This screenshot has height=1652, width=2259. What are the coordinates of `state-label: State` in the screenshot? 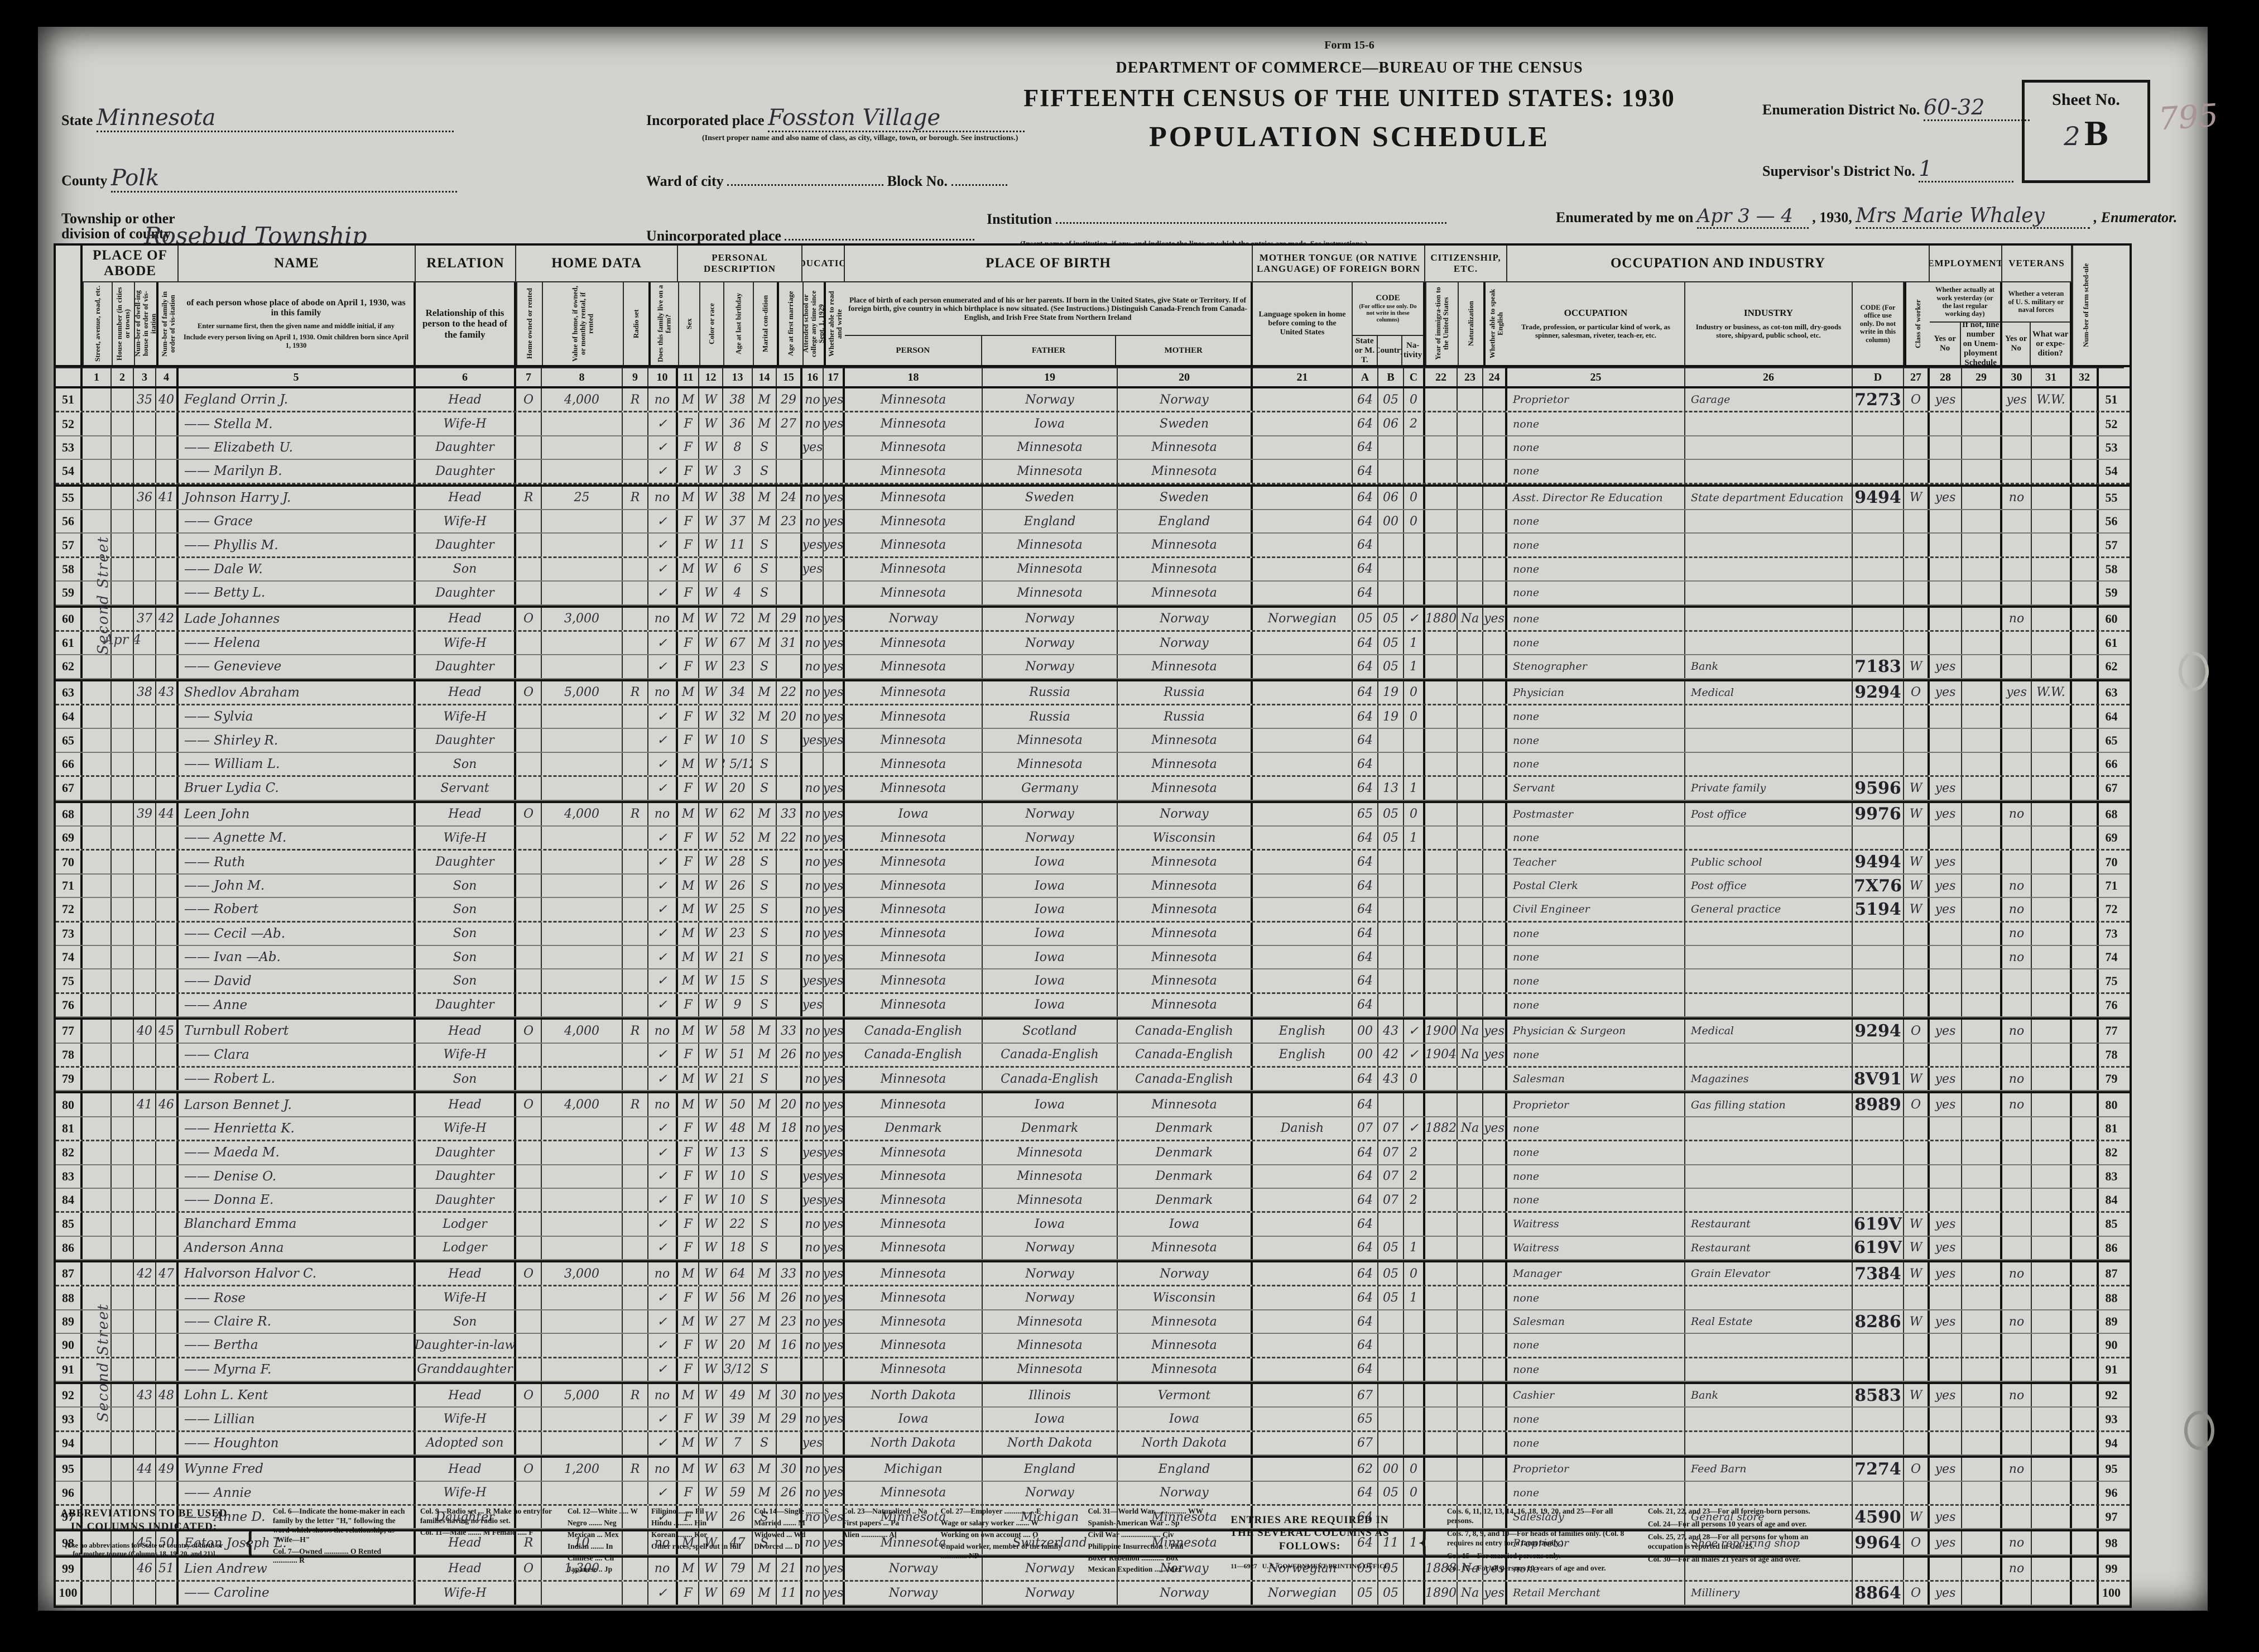 It's located at (77, 120).